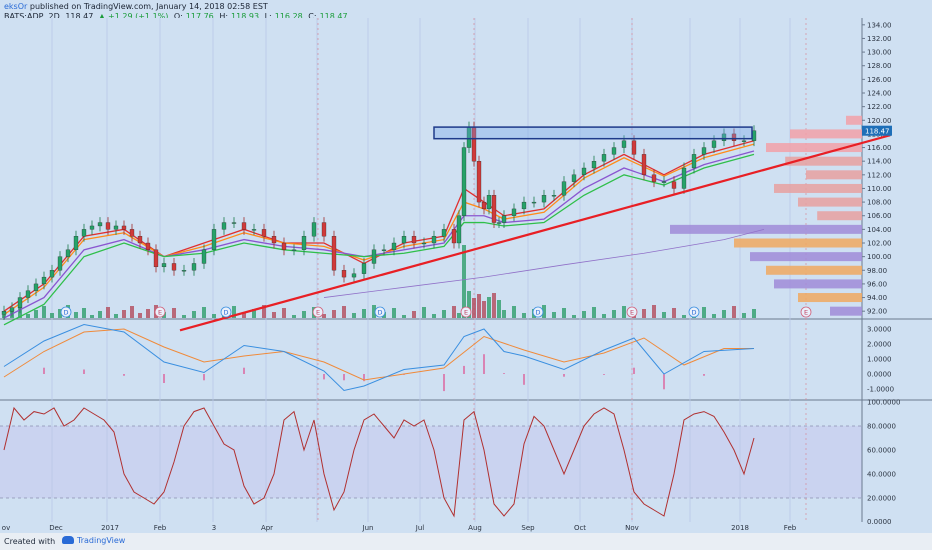 Image resolution: width=932 pixels, height=550 pixels. What do you see at coordinates (879, 522) in the screenshot?
I see `stochastic-axis-label: 0.0000` at bounding box center [879, 522].